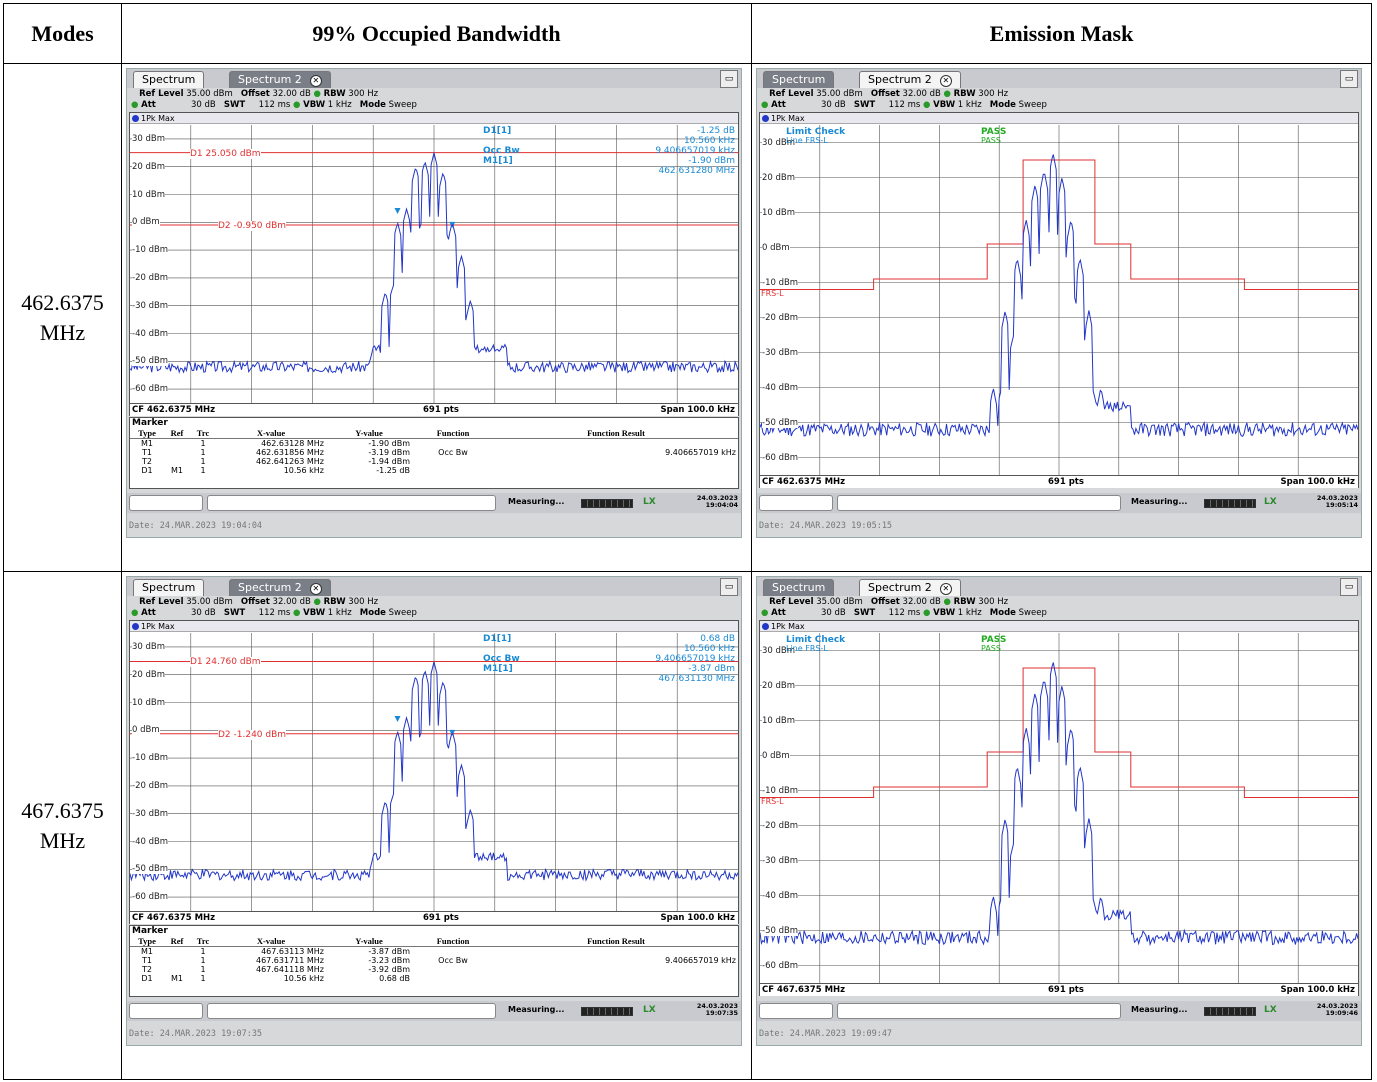  What do you see at coordinates (150, 931) in the screenshot?
I see `marker-table-title: Marker` at bounding box center [150, 931].